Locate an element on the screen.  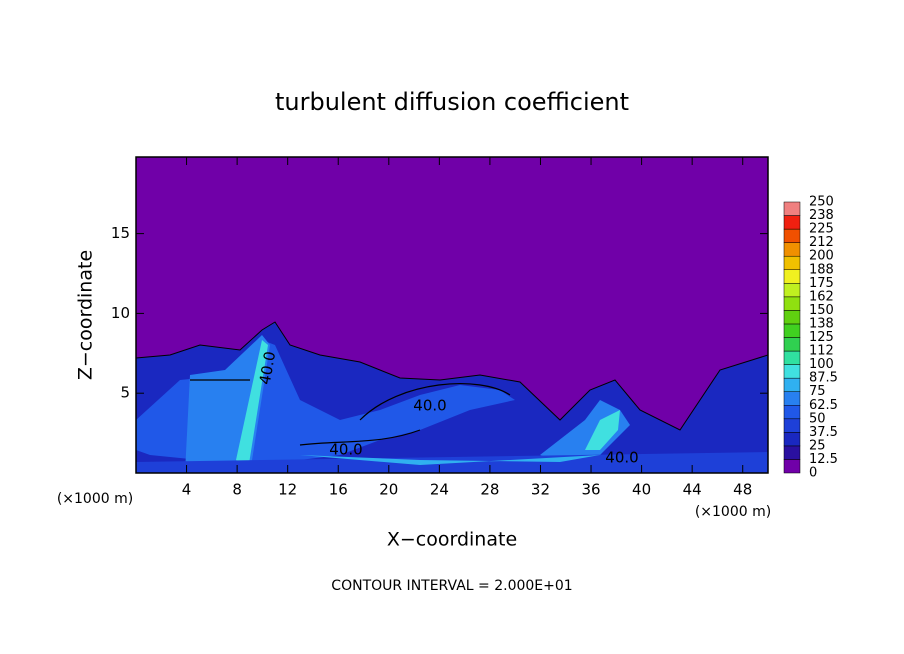
colorbar-label: 12.5 is located at coordinates (823, 459).